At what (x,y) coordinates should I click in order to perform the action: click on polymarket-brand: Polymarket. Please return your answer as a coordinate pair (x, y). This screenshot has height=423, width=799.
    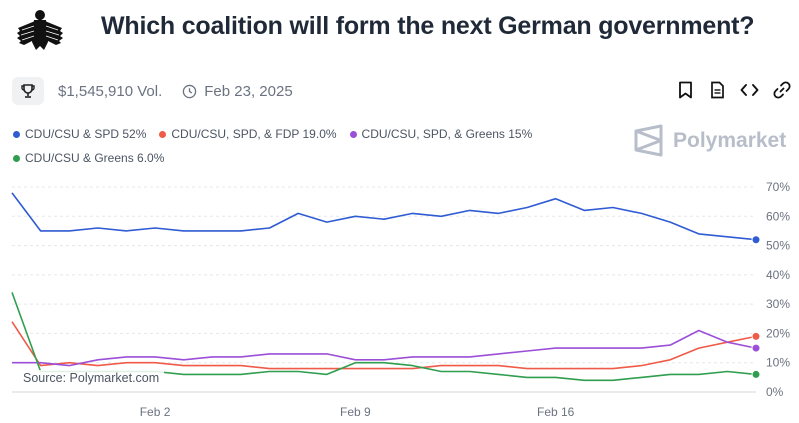
    Looking at the image, I should click on (710, 140).